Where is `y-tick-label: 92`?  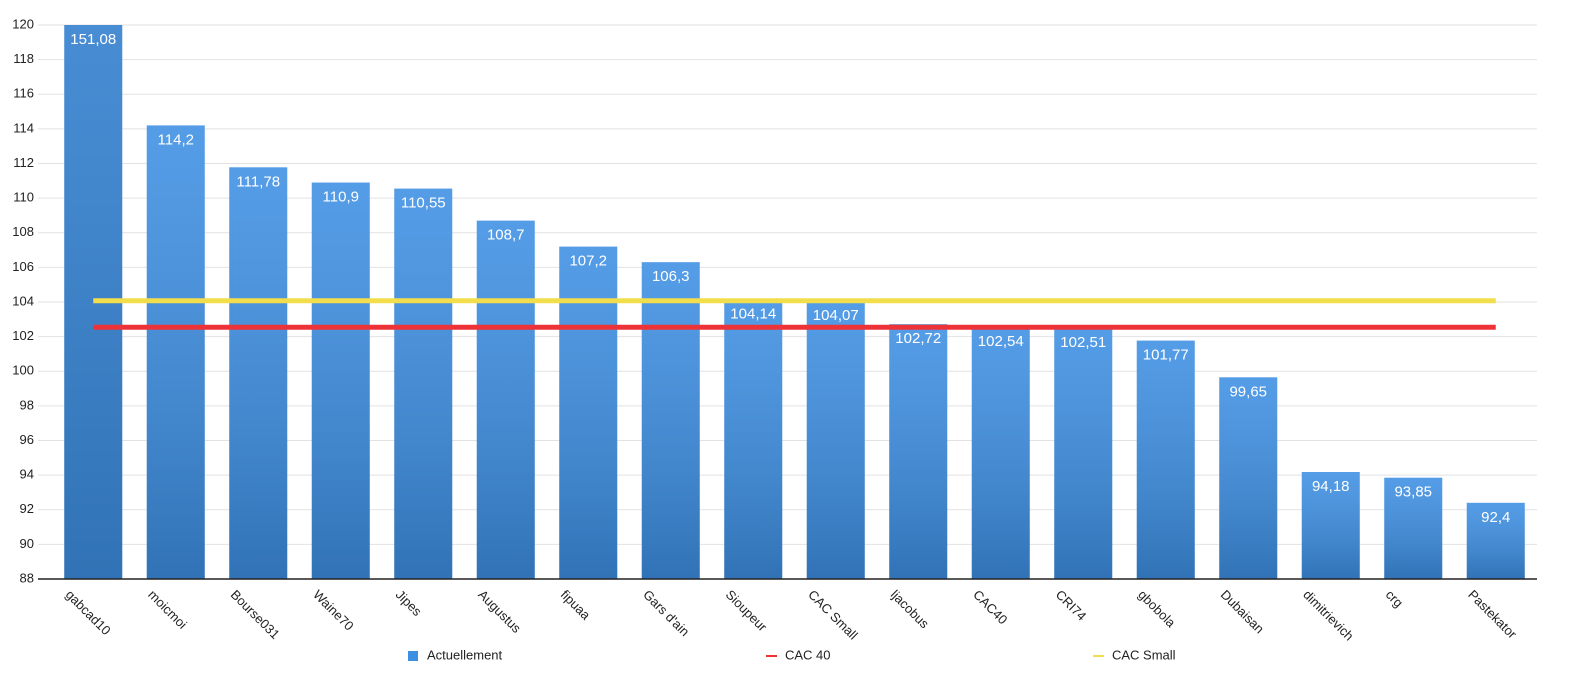
y-tick-label: 92 is located at coordinates (27, 508).